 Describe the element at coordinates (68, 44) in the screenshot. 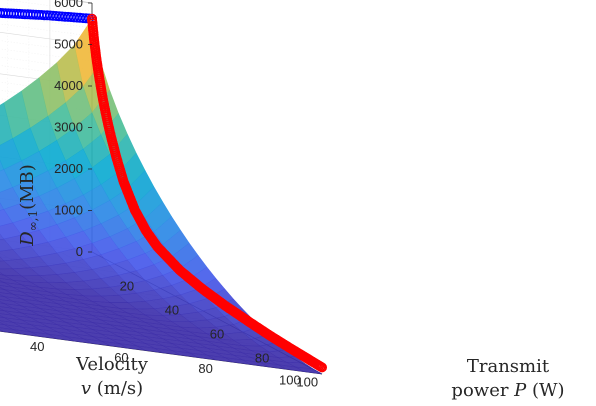

I see `z-tick-label: 5000` at that location.